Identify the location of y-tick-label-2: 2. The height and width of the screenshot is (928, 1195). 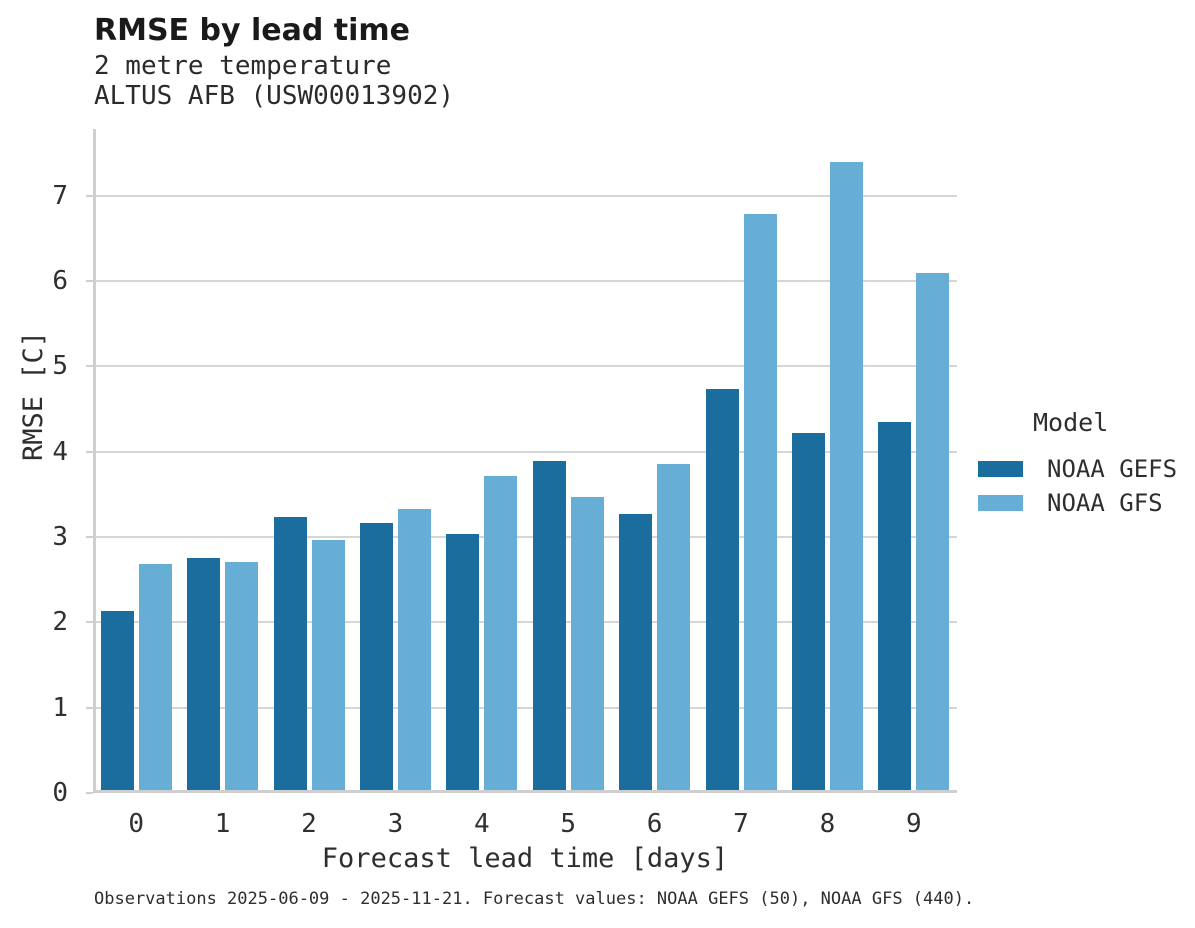
(60, 622).